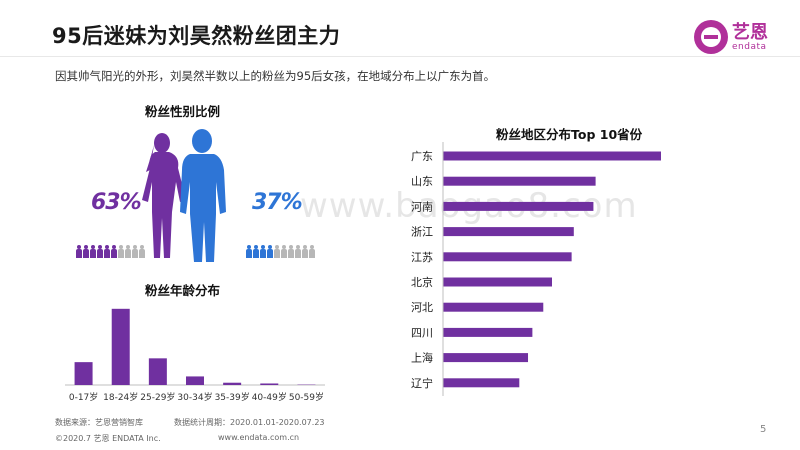 The image size is (800, 450). I want to click on region-label: 河南, so click(422, 206).